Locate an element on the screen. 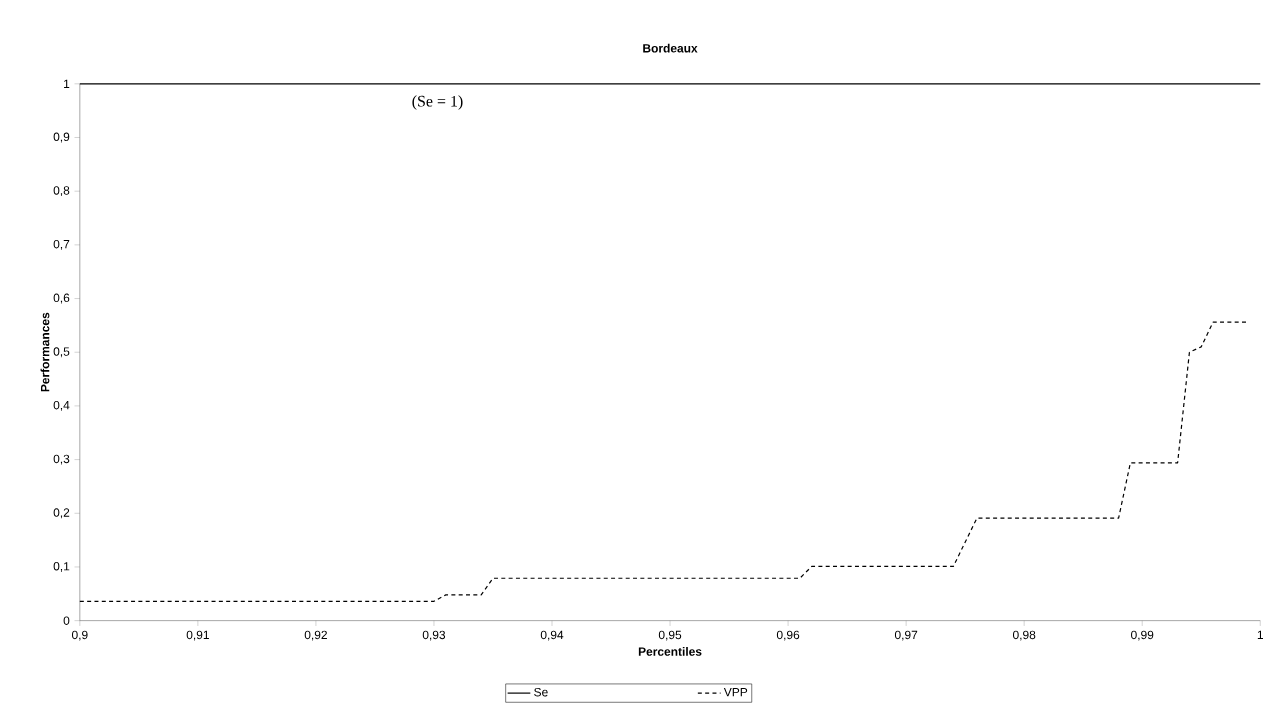 This screenshot has height=726, width=1268. y-tick-label: 0,6 is located at coordinates (61, 298).